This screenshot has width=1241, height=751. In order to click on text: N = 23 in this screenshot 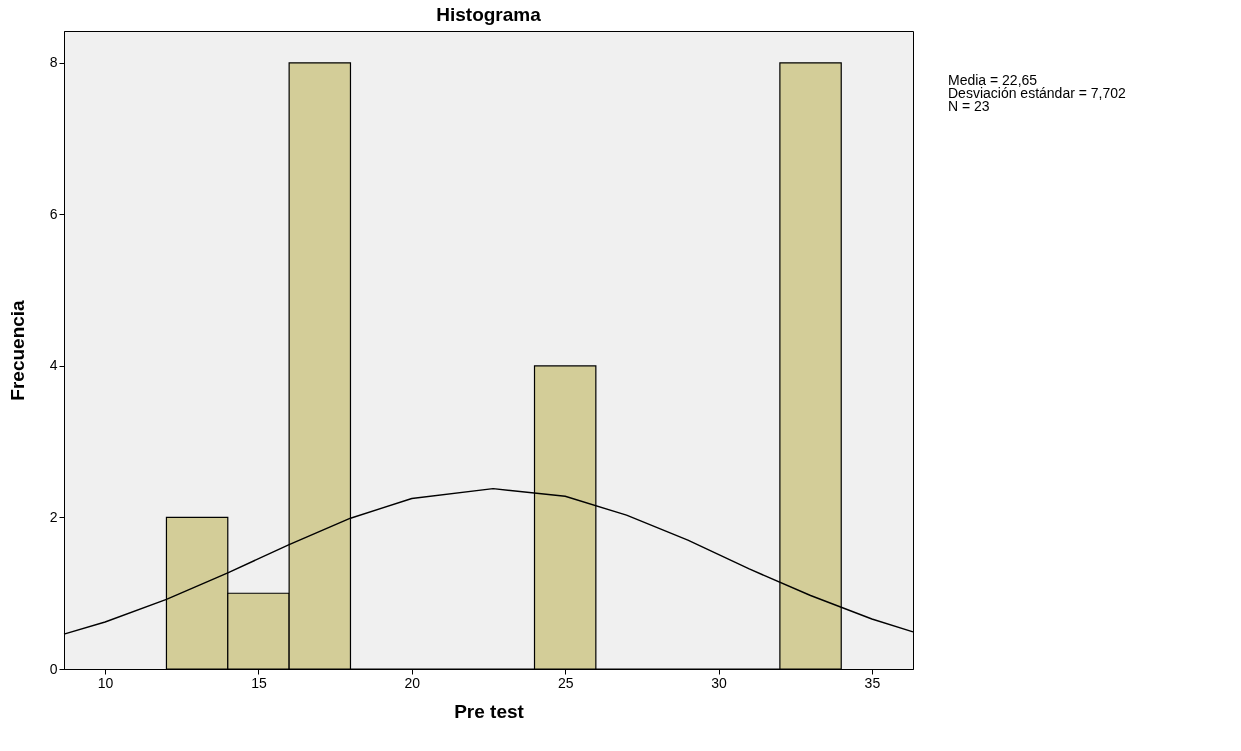, I will do `click(969, 106)`.